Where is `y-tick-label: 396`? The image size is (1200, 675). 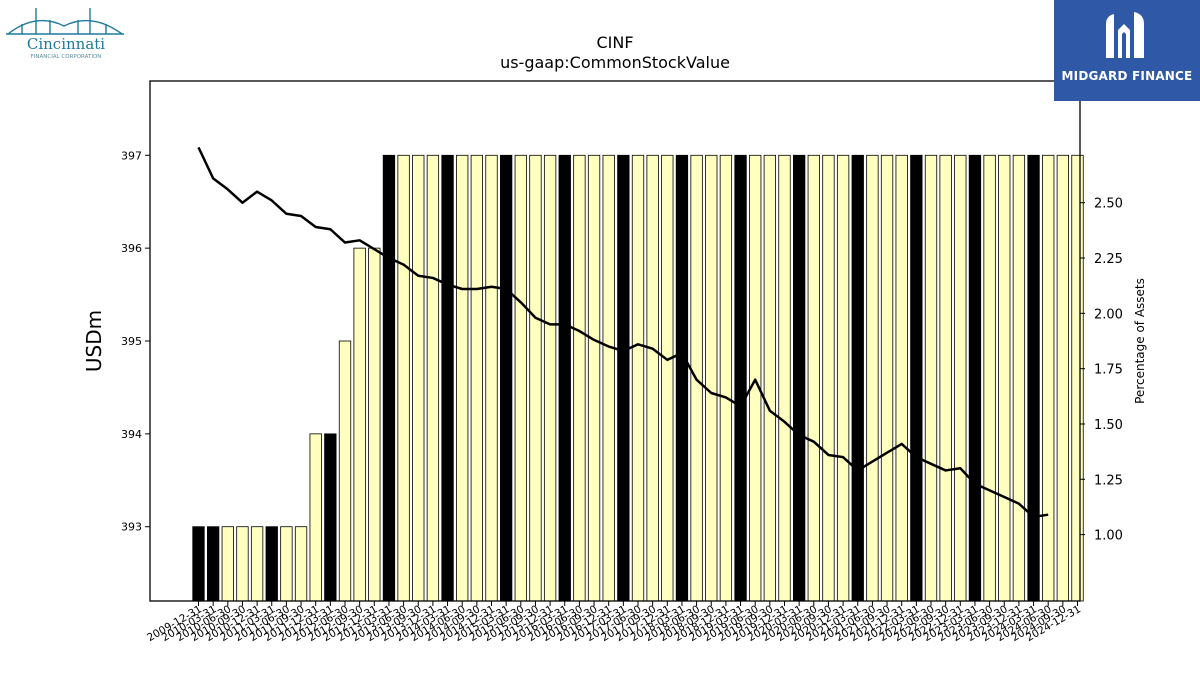 y-tick-label: 396 is located at coordinates (131, 248).